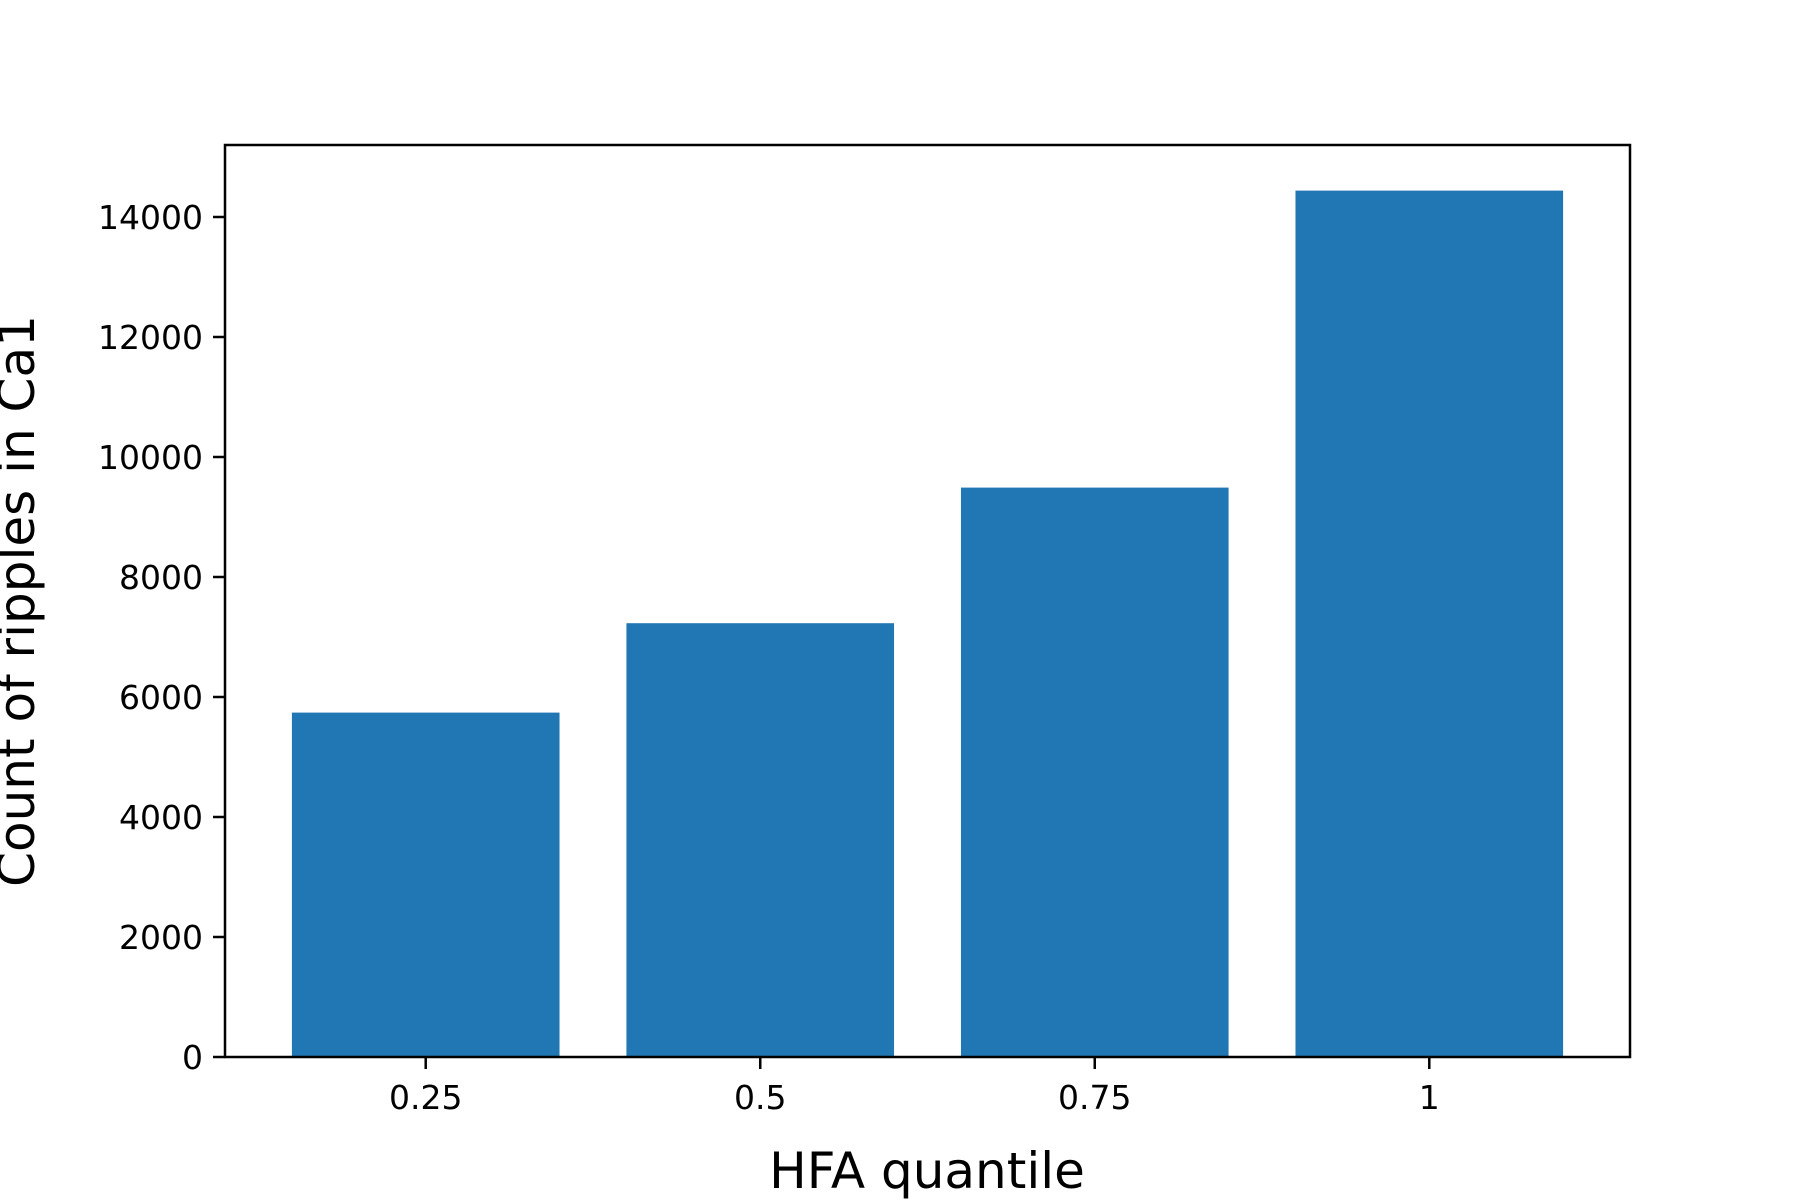 The height and width of the screenshot is (1200, 1800). What do you see at coordinates (914, 1087) in the screenshot?
I see `x-axis-ticks: 0.25 0.5 0.75 1` at bounding box center [914, 1087].